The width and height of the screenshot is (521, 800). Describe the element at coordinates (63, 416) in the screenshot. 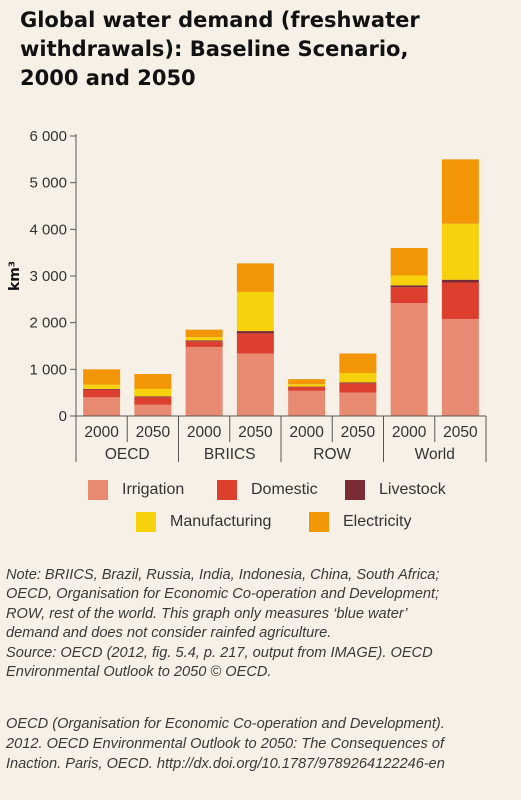

I see `y-tick-label: 0` at that location.